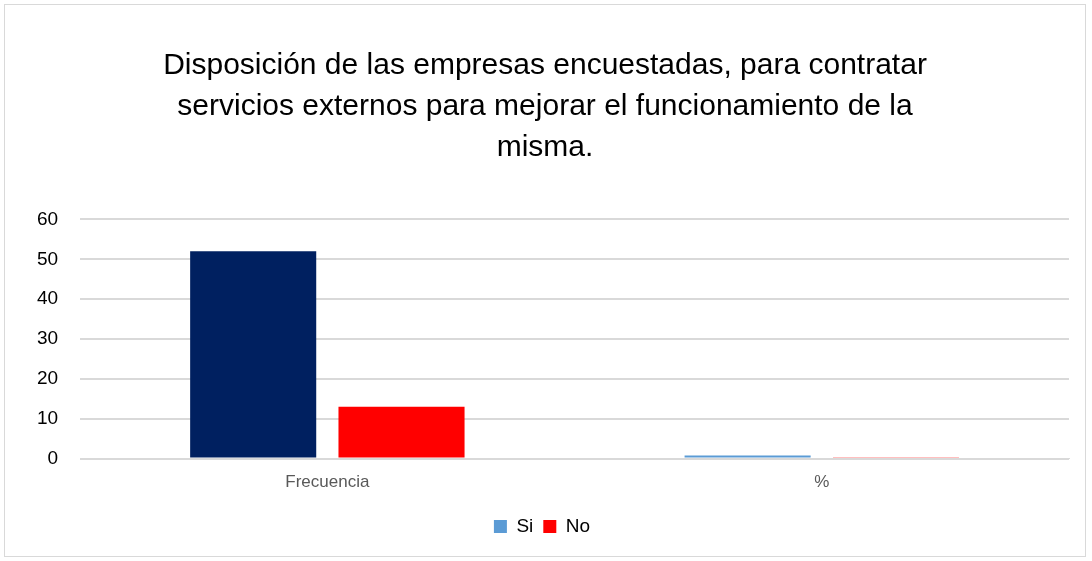 Image resolution: width=1092 pixels, height=561 pixels. What do you see at coordinates (47, 378) in the screenshot?
I see `y-tick-label: 20` at bounding box center [47, 378].